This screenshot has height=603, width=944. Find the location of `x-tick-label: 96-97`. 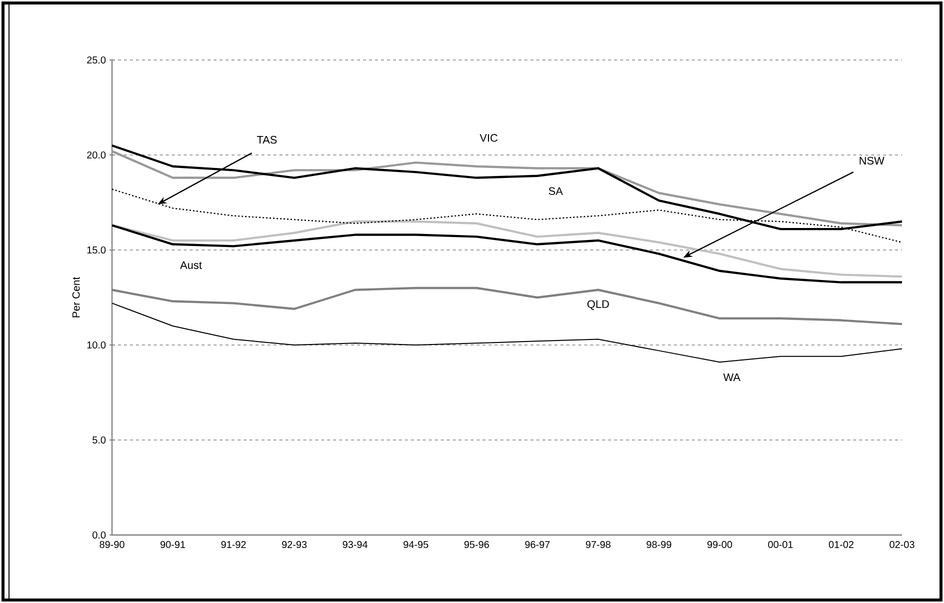

x-tick-label: 96-97 is located at coordinates (537, 544).